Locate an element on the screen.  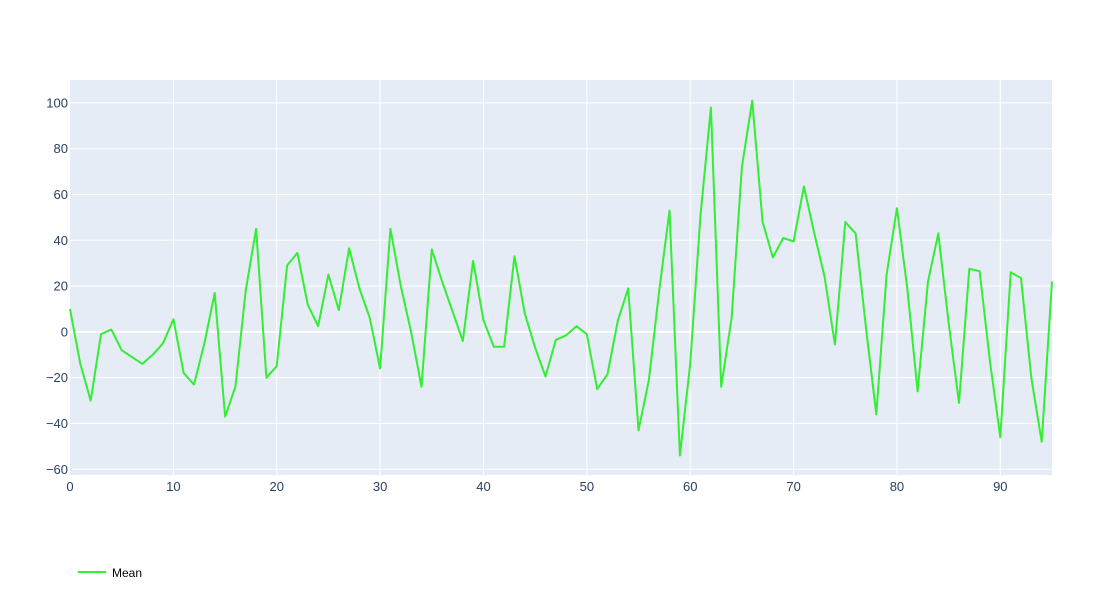
y-tick-label: 80 is located at coordinates (61, 148).